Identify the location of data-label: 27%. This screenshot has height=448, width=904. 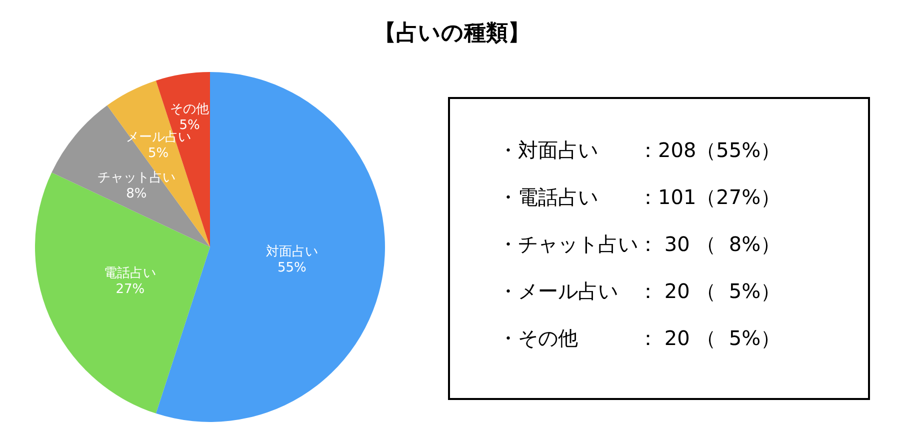
(130, 289).